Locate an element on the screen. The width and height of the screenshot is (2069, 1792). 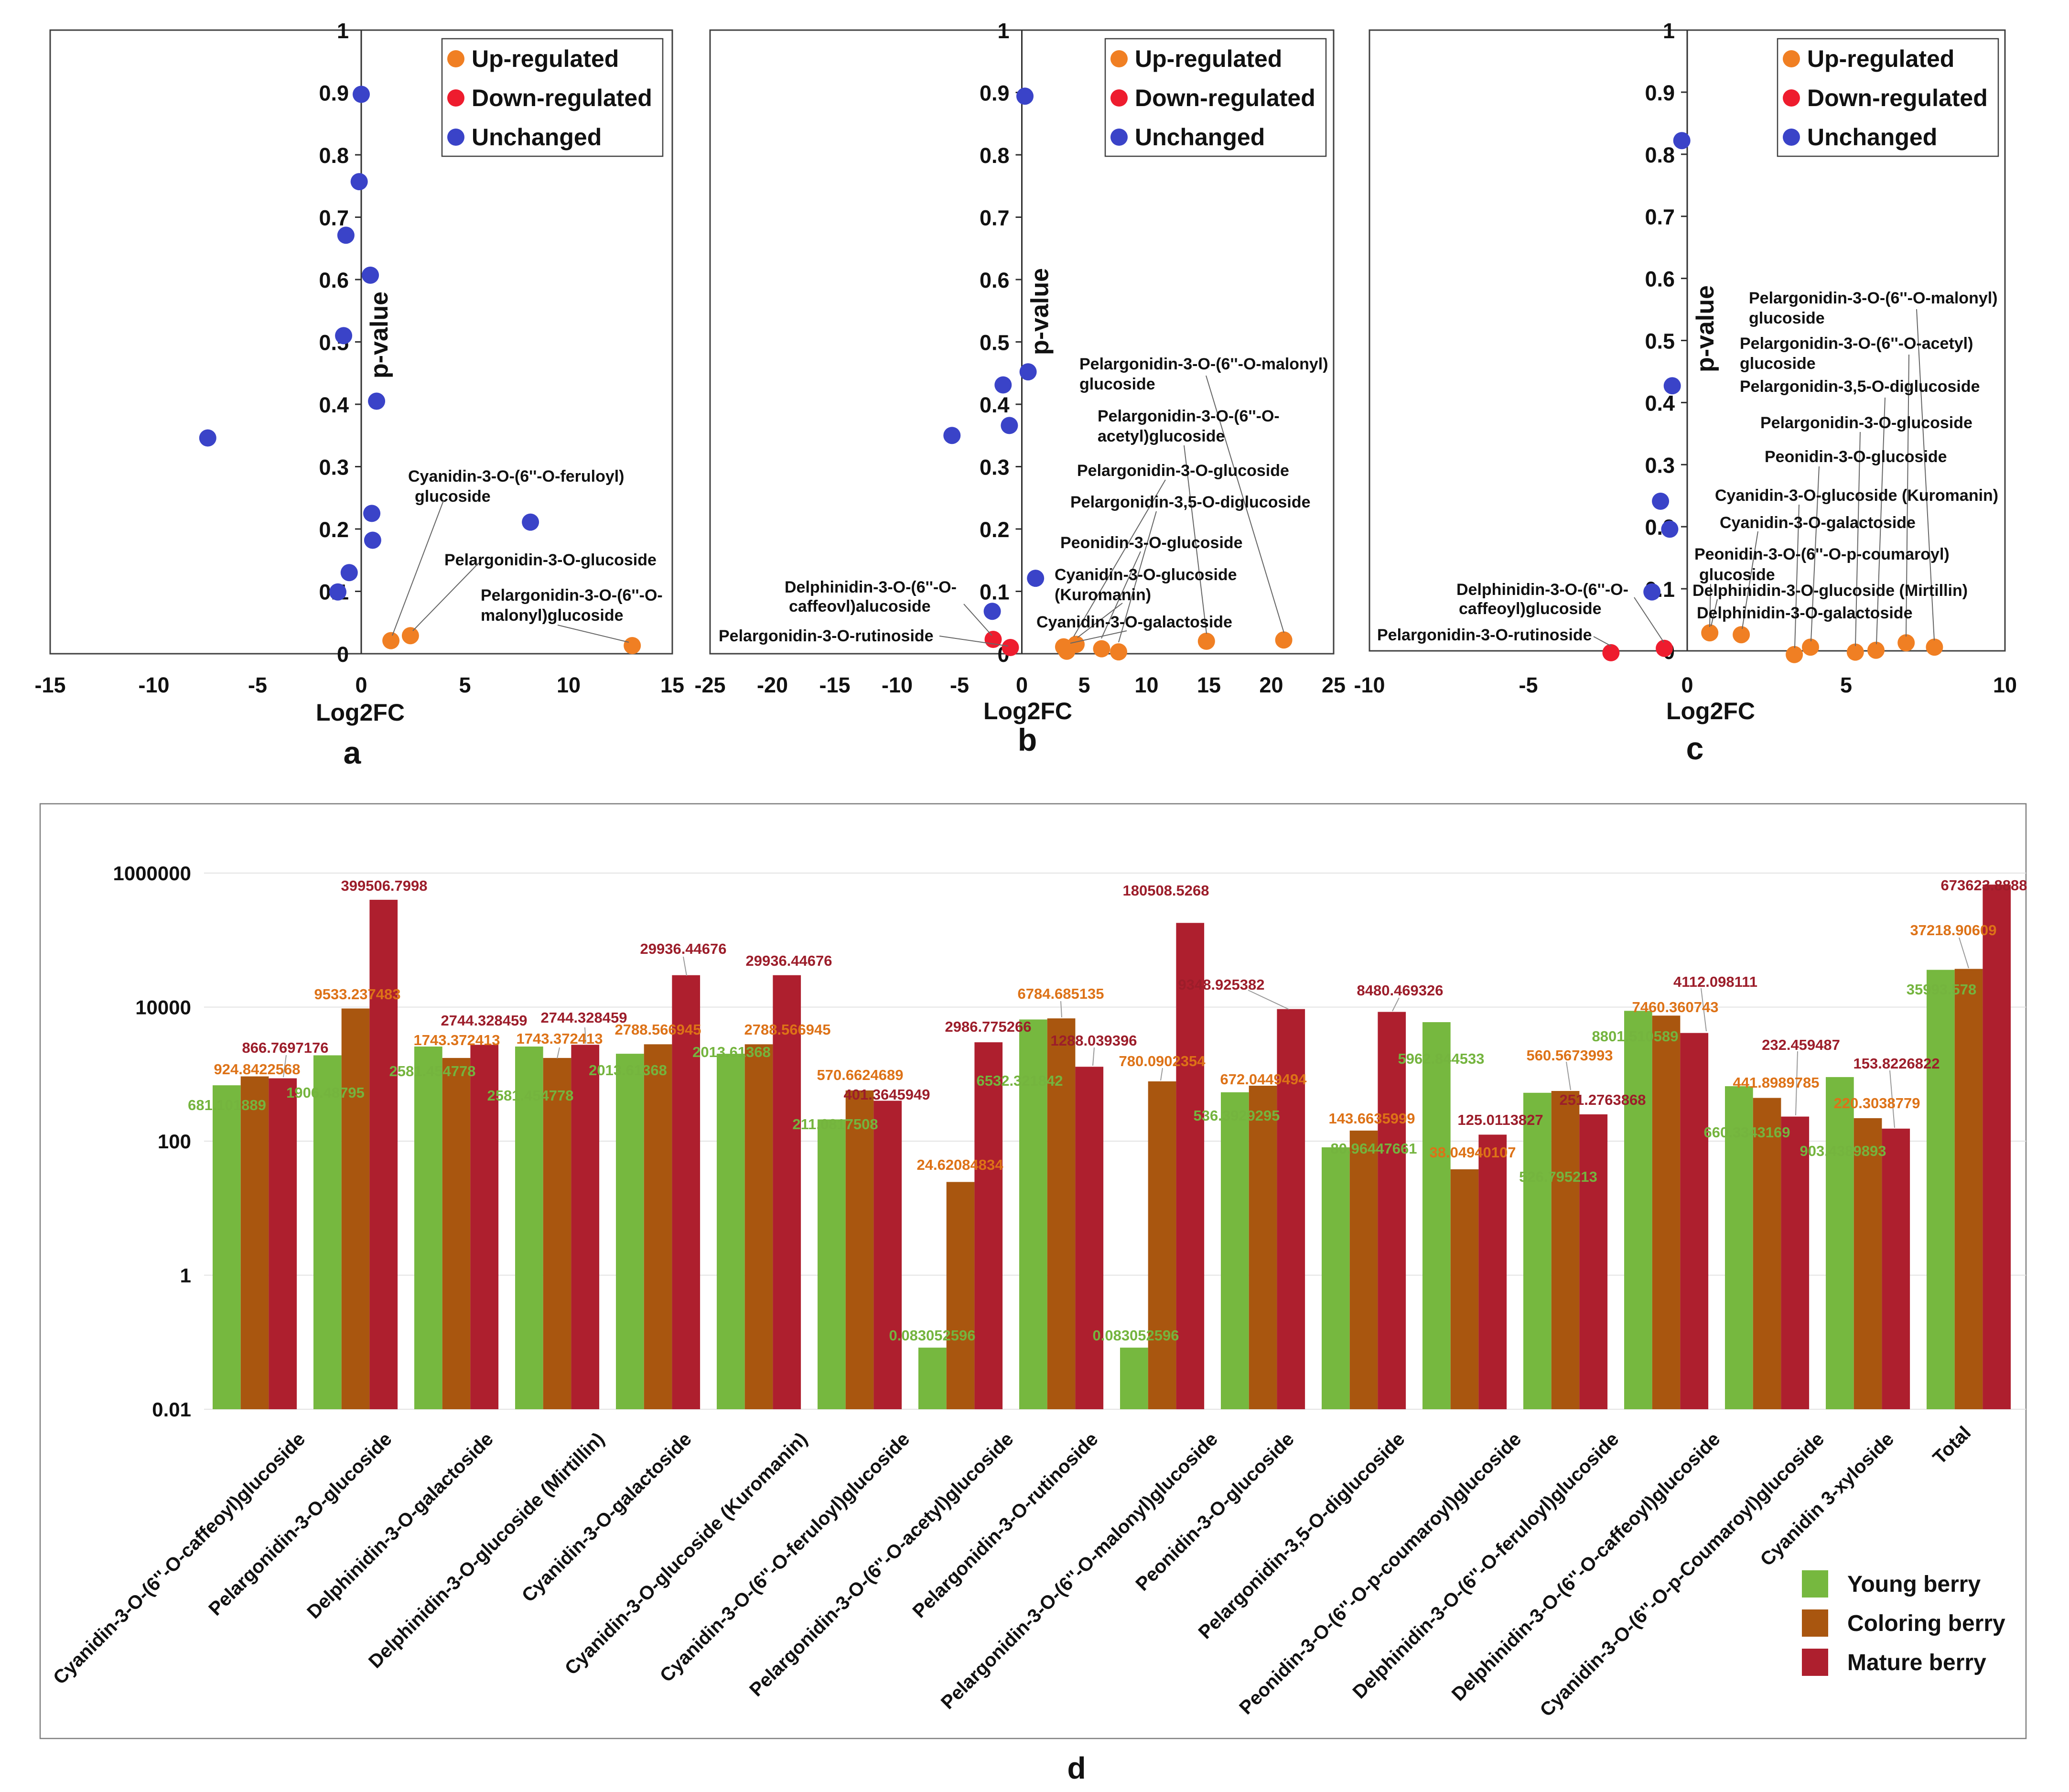
svg-text: 125.0113827 is located at coordinates (1500, 1120).